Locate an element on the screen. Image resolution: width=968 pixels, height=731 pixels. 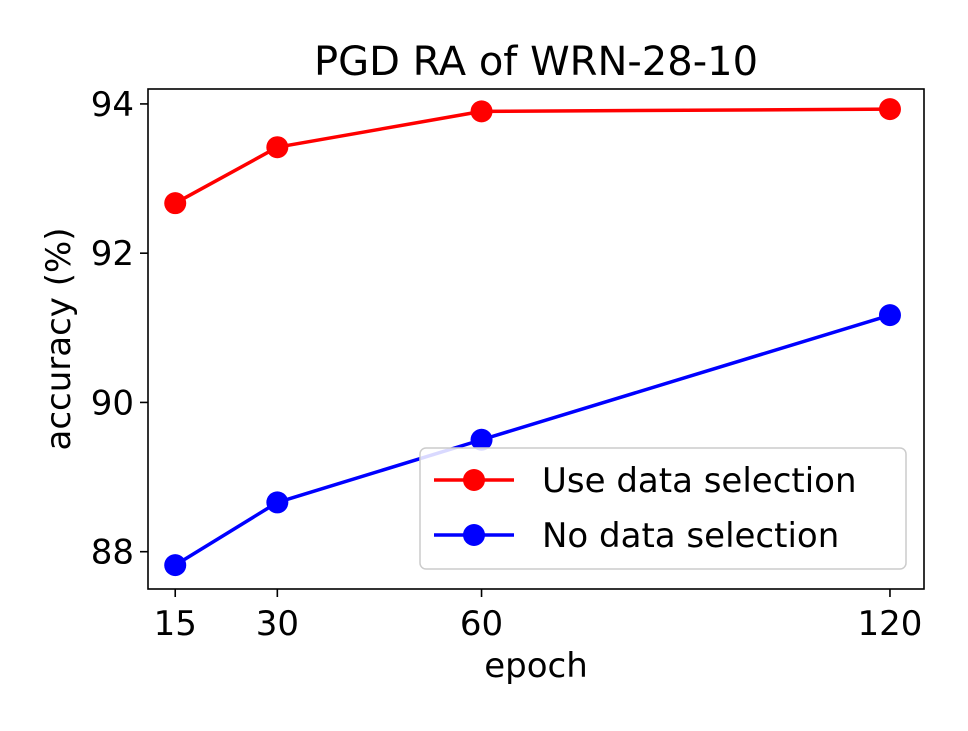
legend-box is located at coordinates (663, 508).